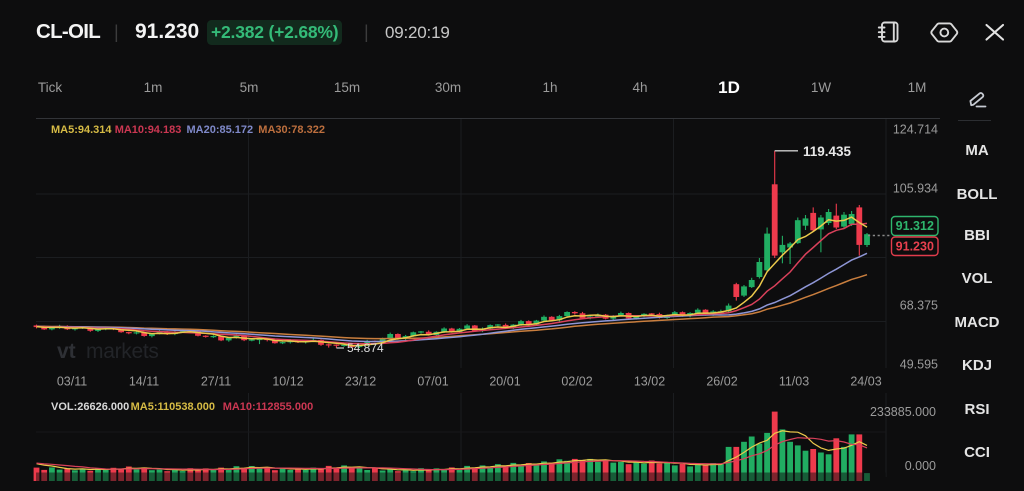  What do you see at coordinates (72, 382) in the screenshot?
I see `svg-text: 03/11` at bounding box center [72, 382].